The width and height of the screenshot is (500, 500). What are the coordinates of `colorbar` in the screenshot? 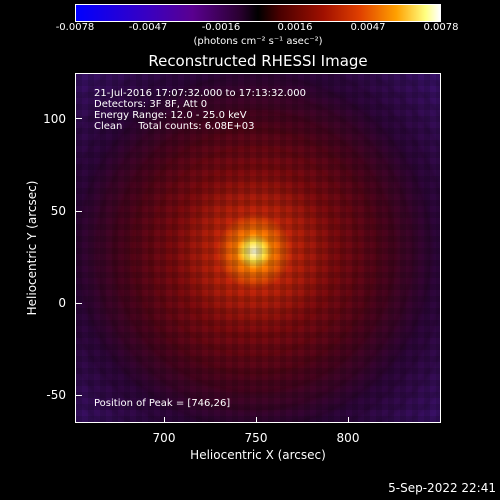 It's located at (258, 13).